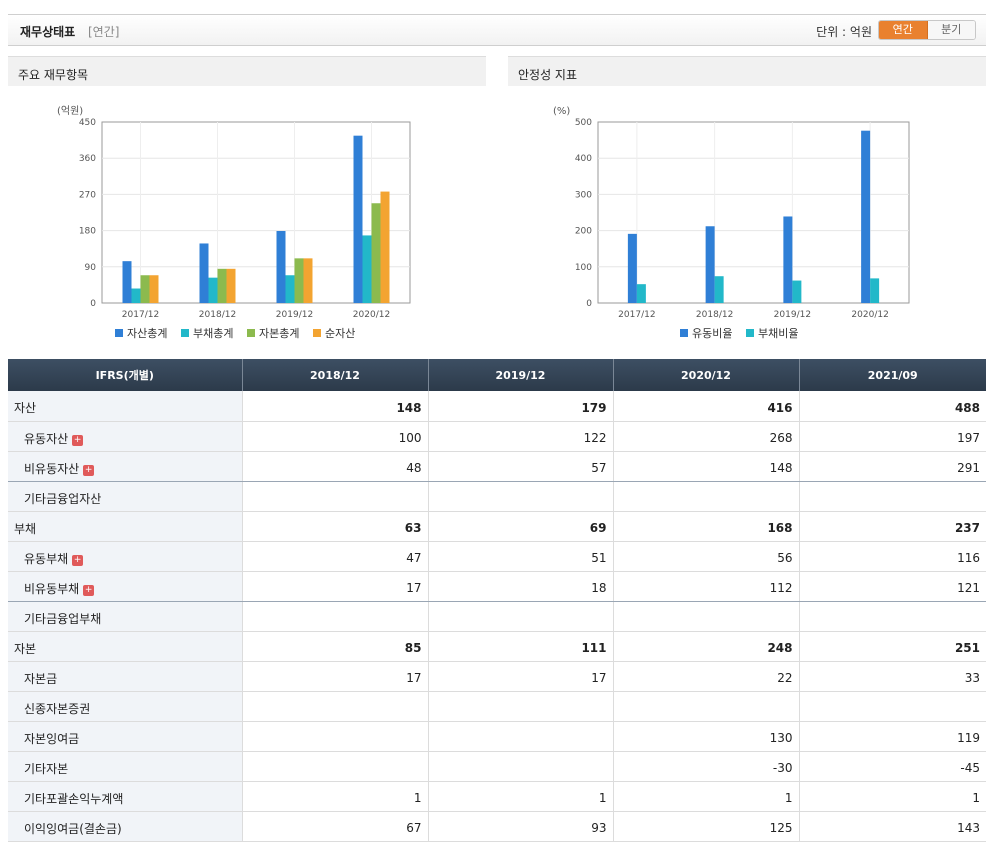 The image size is (997, 851). I want to click on value-cell: -30, so click(706, 766).